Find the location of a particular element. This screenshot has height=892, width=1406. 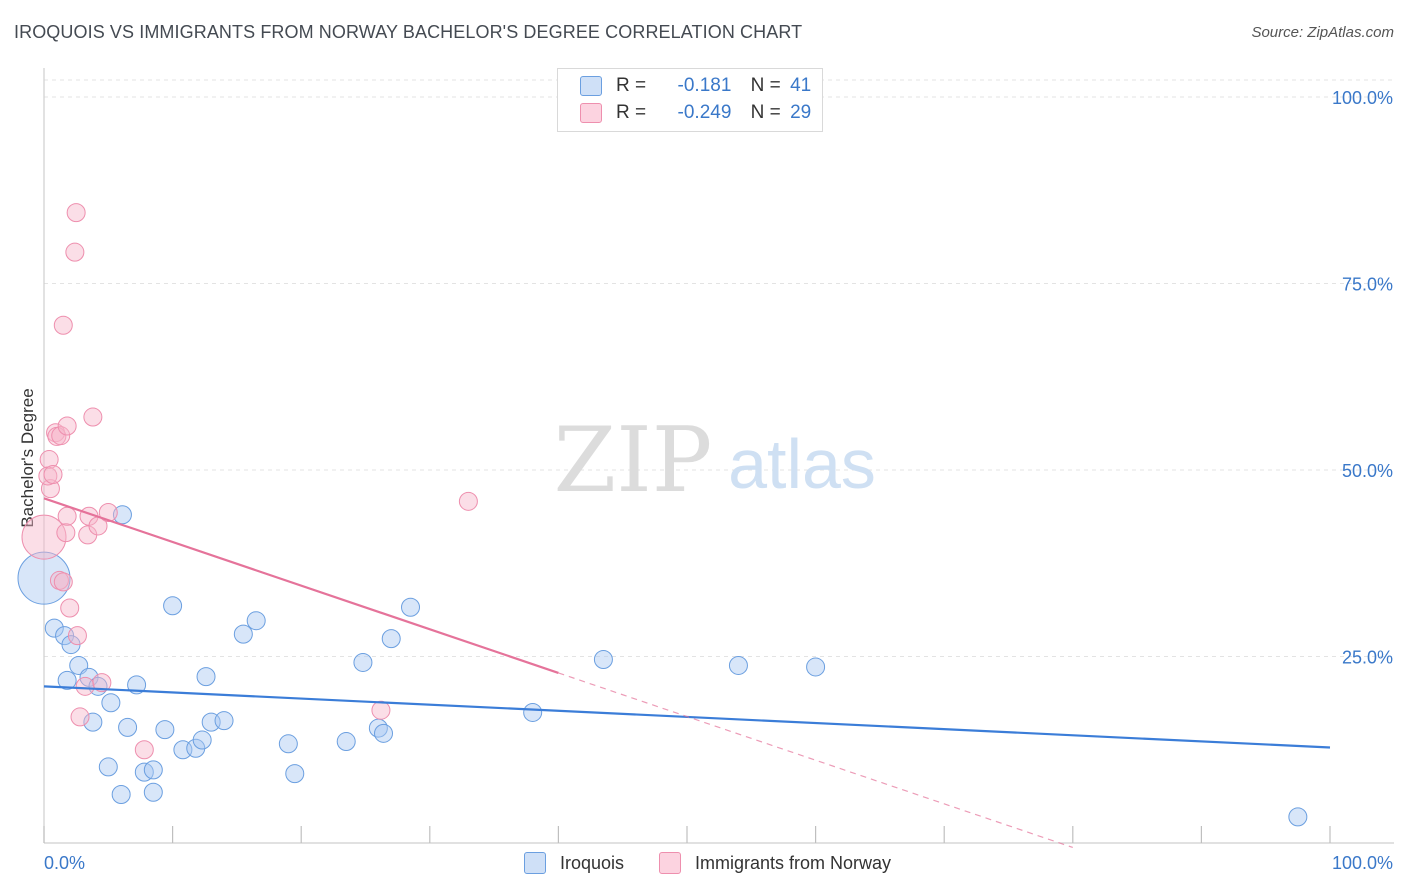

norway-trend-extension is located at coordinates (815, 760).